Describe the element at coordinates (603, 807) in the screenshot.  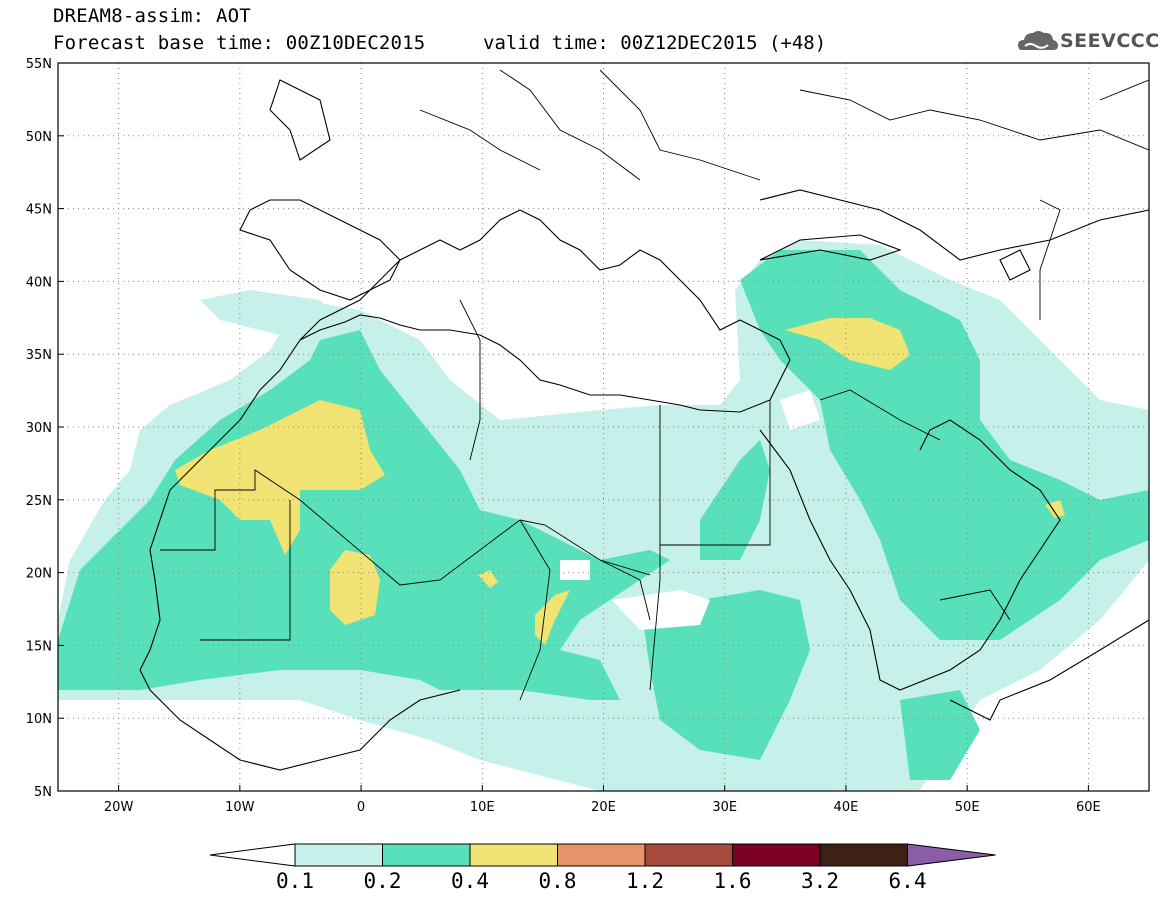
I see `lon-label: 20E` at that location.